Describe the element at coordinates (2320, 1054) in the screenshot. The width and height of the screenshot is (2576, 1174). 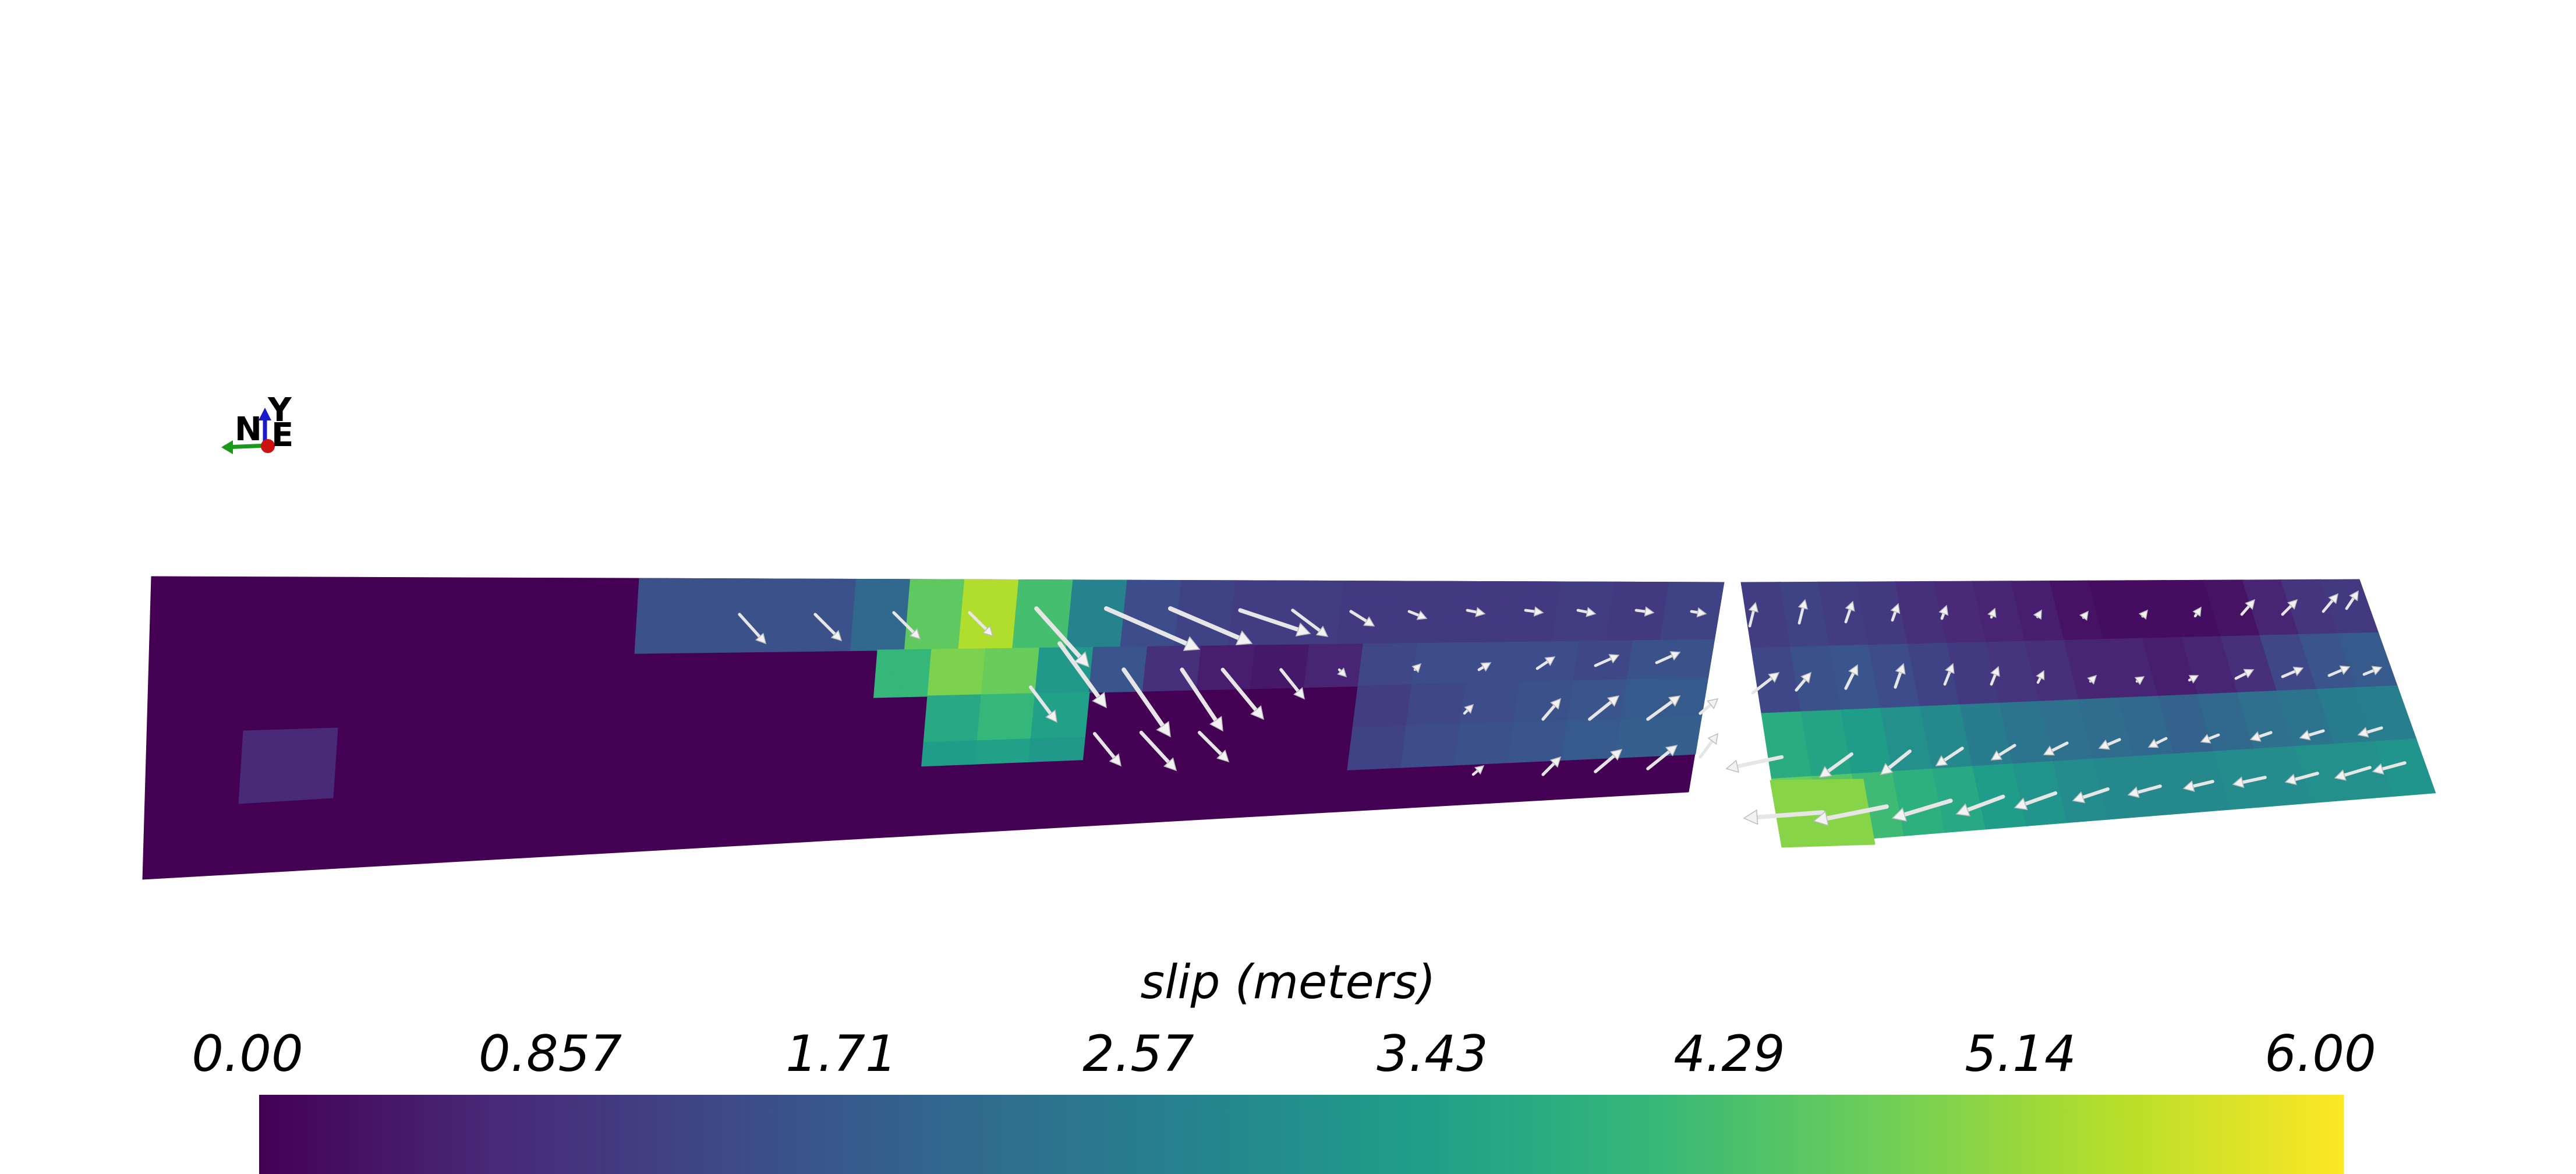
I see `colorbar-tick: 6.00` at that location.